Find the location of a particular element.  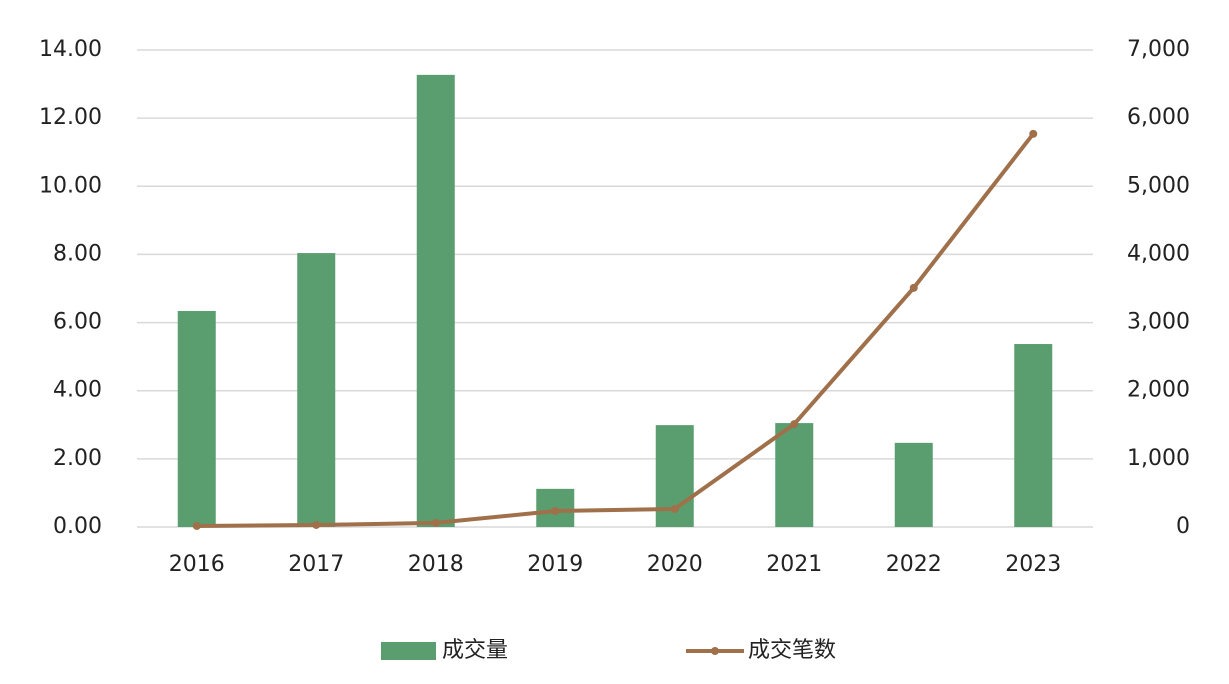

x-tick-label: 2023 is located at coordinates (1033, 564).